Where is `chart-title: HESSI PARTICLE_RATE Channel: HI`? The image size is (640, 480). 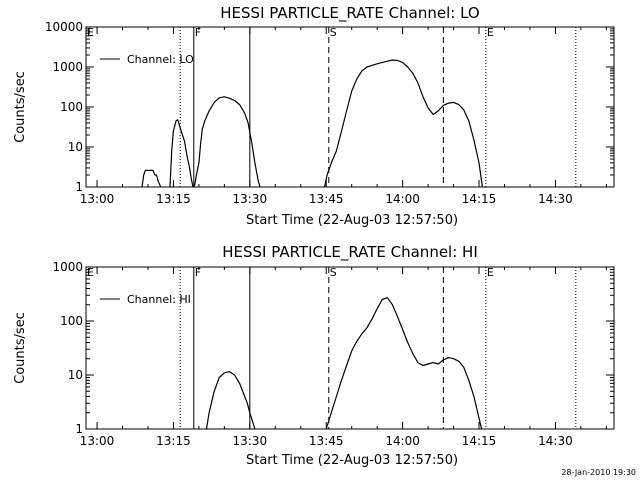
chart-title: HESSI PARTICLE_RATE Channel: HI is located at coordinates (350, 252).